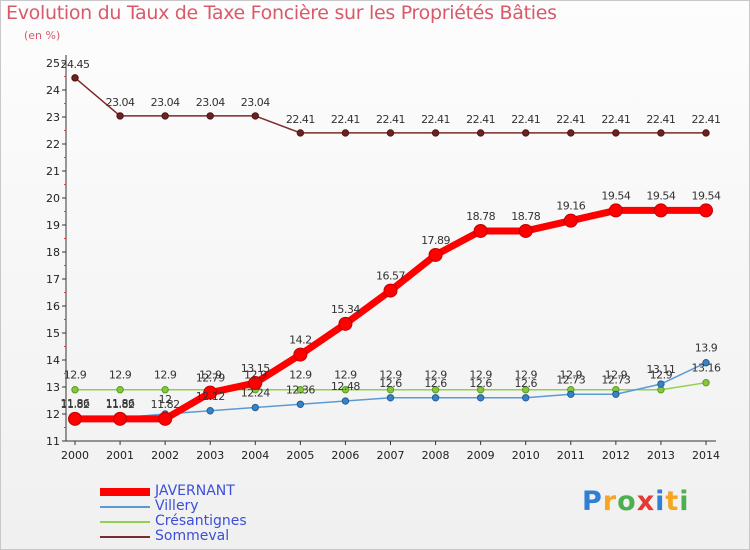  I want to click on data-label: 24.45, so click(75, 64).